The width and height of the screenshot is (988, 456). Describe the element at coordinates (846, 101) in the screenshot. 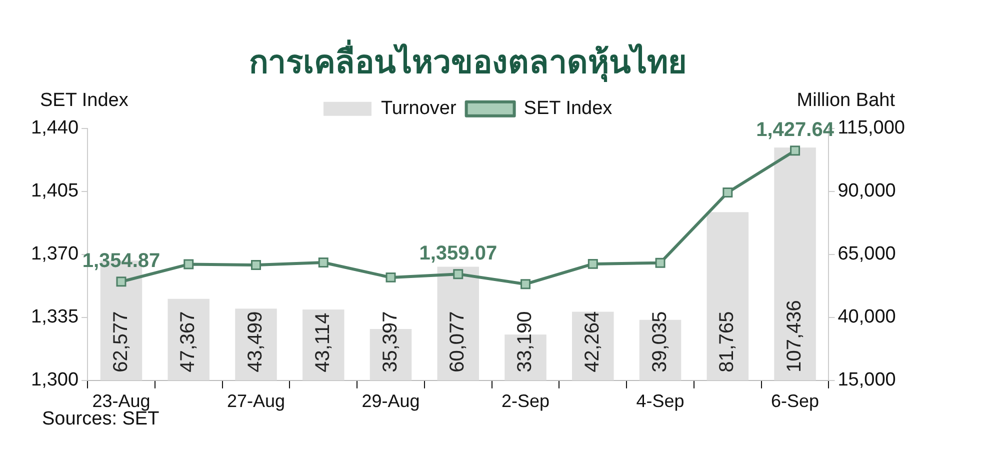

I see `y2-axis-title: Million Baht` at that location.